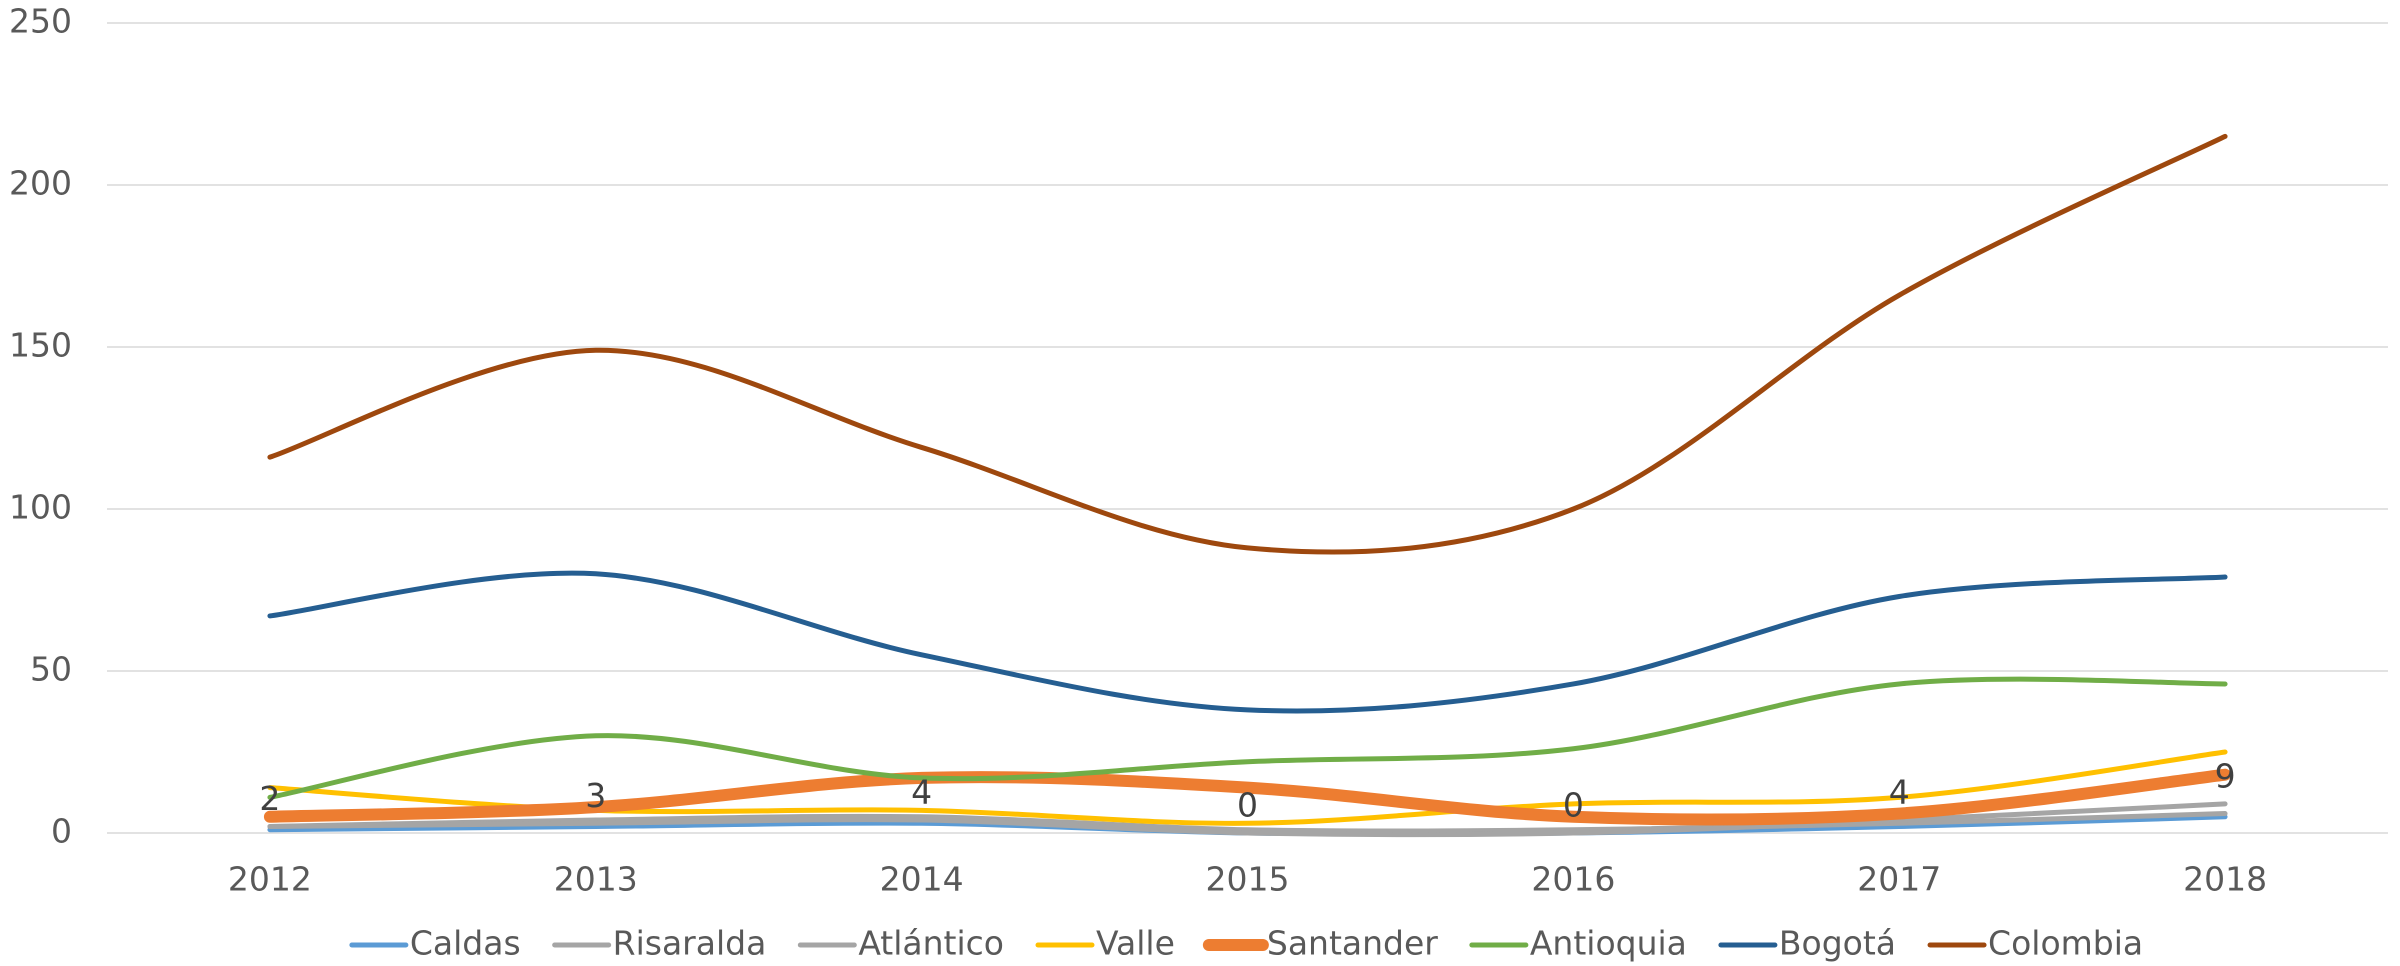 Image resolution: width=2400 pixels, height=966 pixels. What do you see at coordinates (595, 795) in the screenshot?
I see `data-label: 3` at bounding box center [595, 795].